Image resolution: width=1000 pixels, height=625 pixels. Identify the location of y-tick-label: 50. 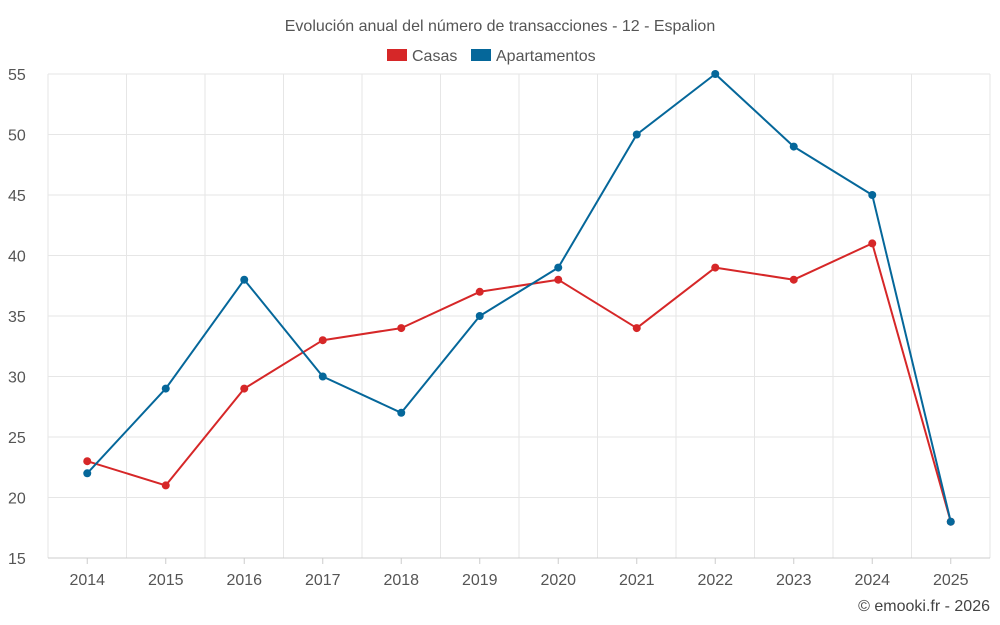
(17, 136).